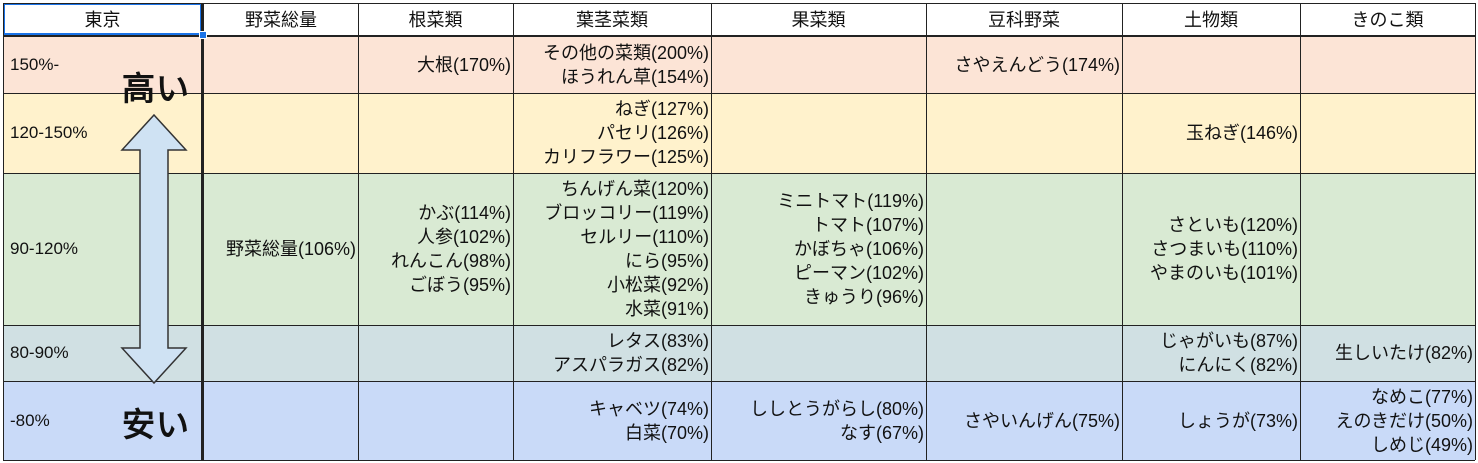 This screenshot has height=463, width=1478. What do you see at coordinates (1237, 420) in the screenshot?
I see `vegetable-entry: しょうが(73%)` at bounding box center [1237, 420].